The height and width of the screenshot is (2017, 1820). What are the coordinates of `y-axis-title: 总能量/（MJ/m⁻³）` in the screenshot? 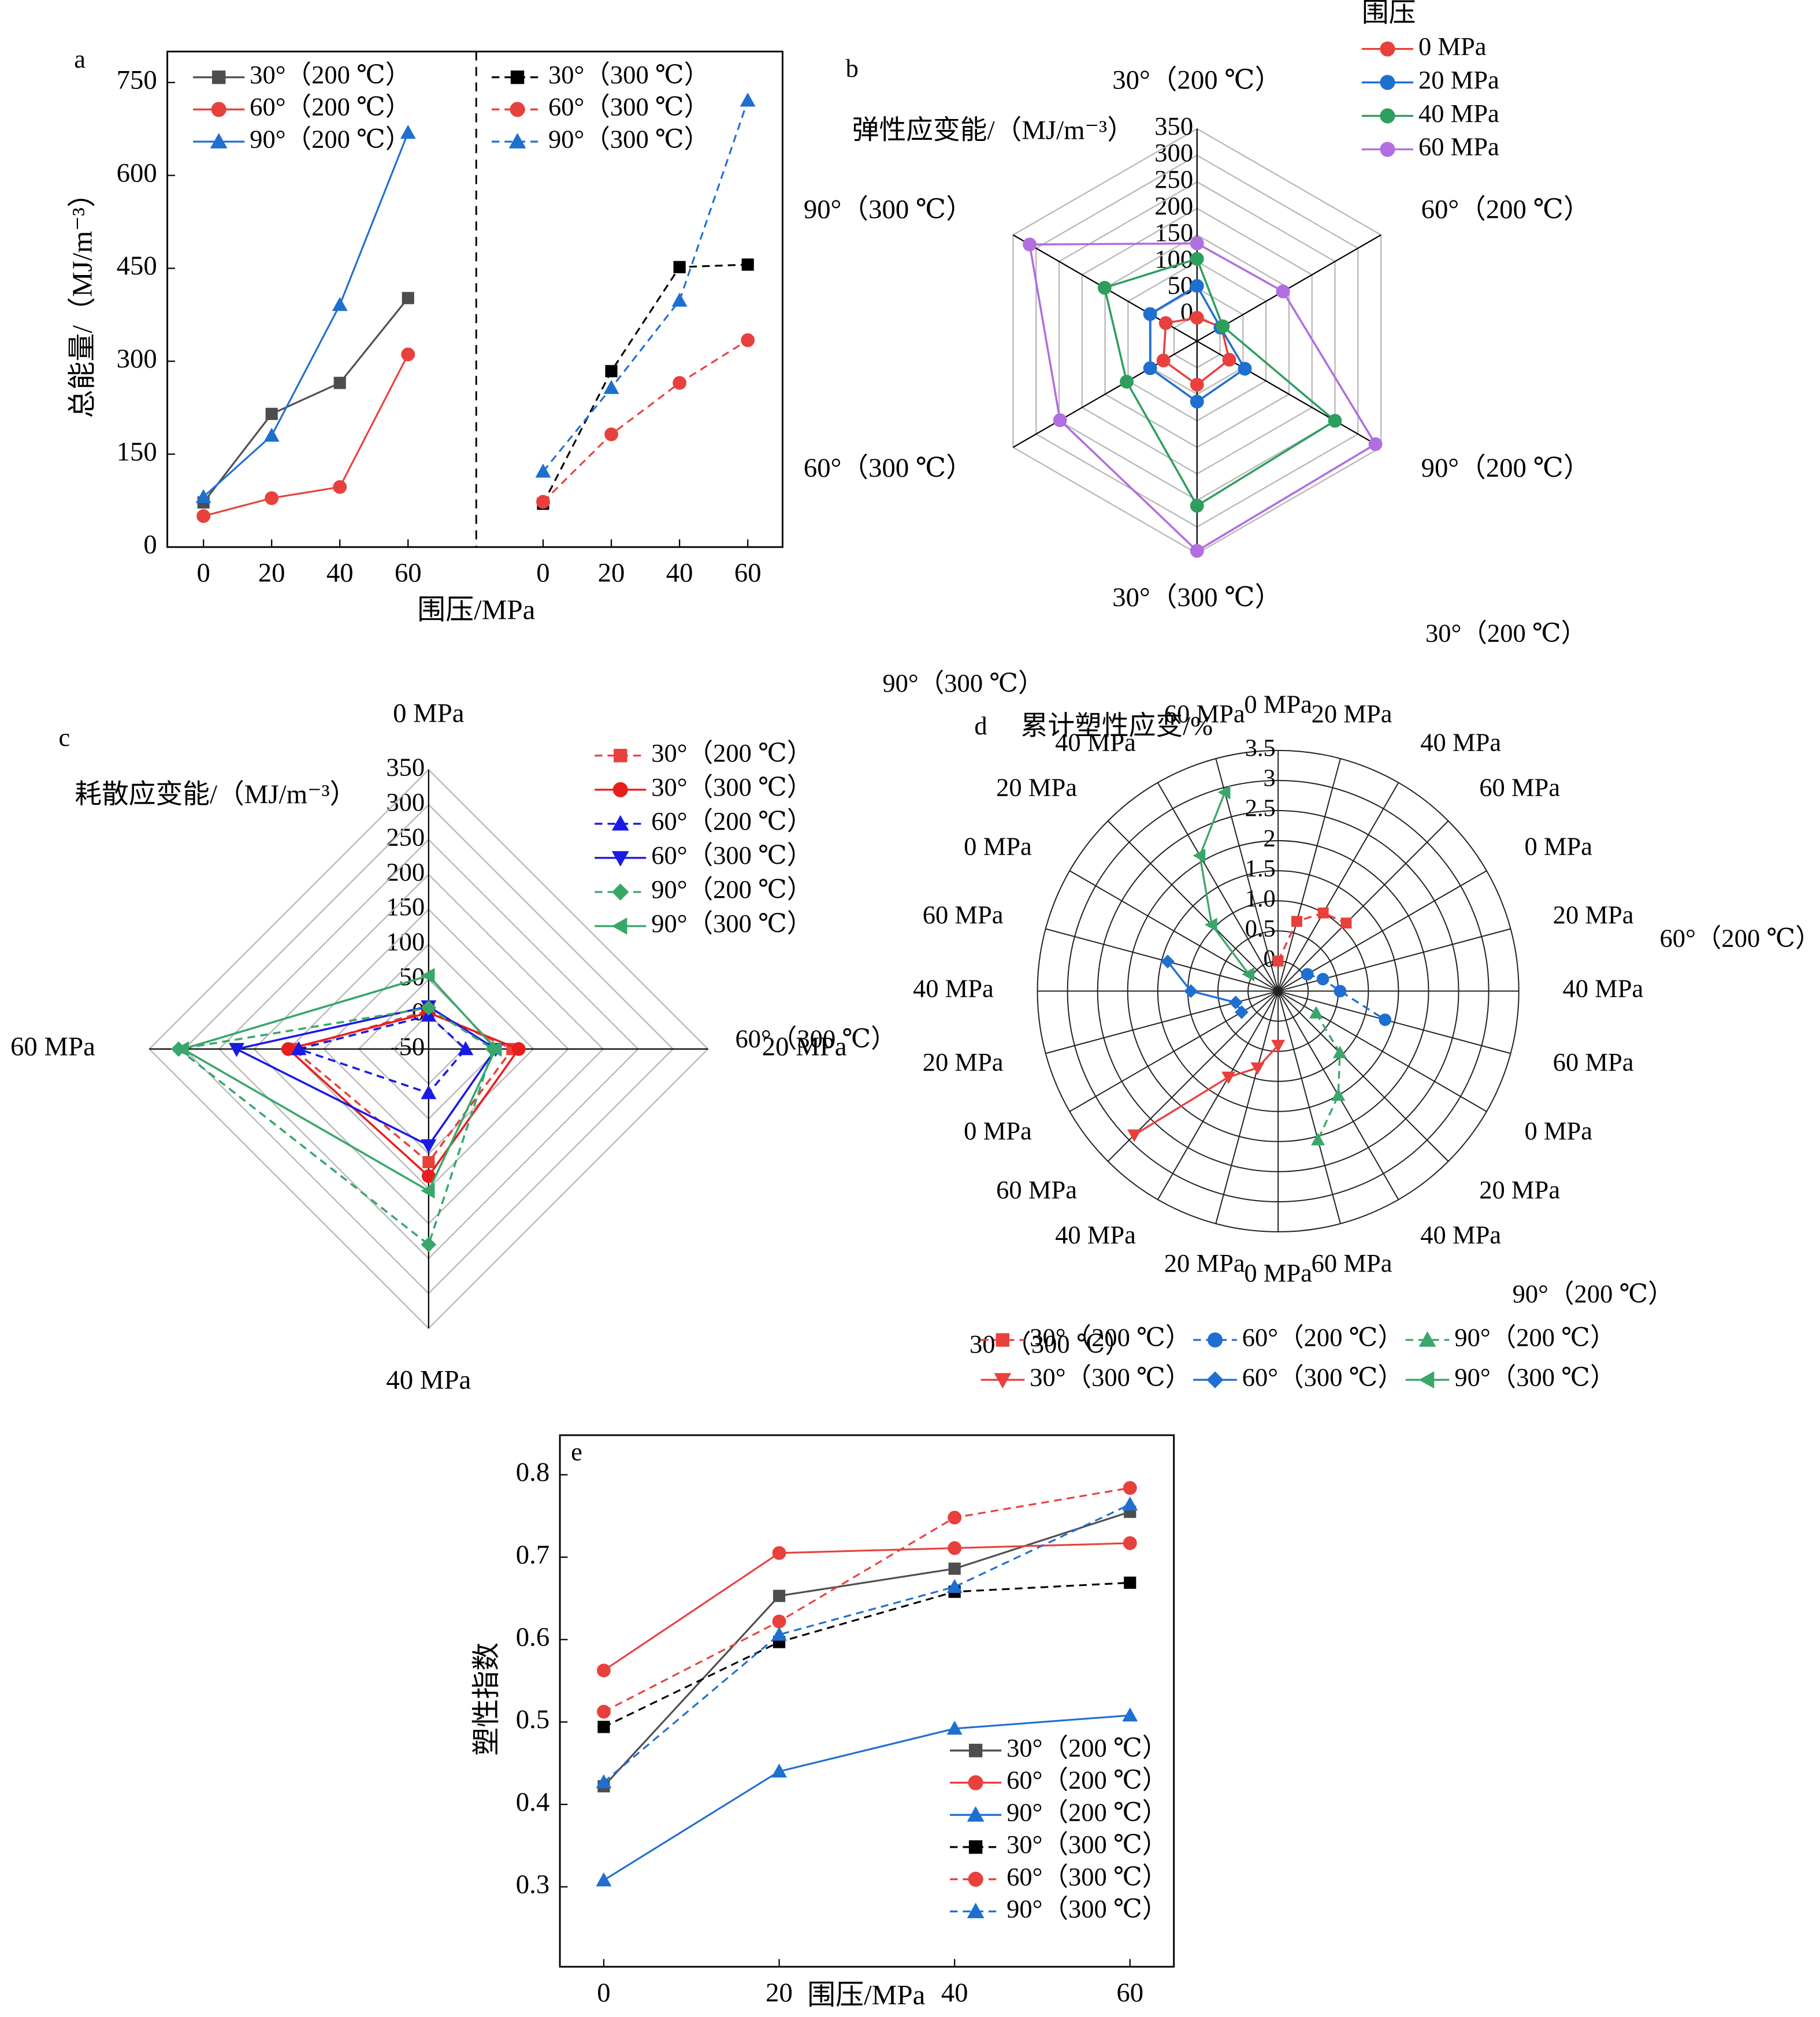 It's located at (82, 298).